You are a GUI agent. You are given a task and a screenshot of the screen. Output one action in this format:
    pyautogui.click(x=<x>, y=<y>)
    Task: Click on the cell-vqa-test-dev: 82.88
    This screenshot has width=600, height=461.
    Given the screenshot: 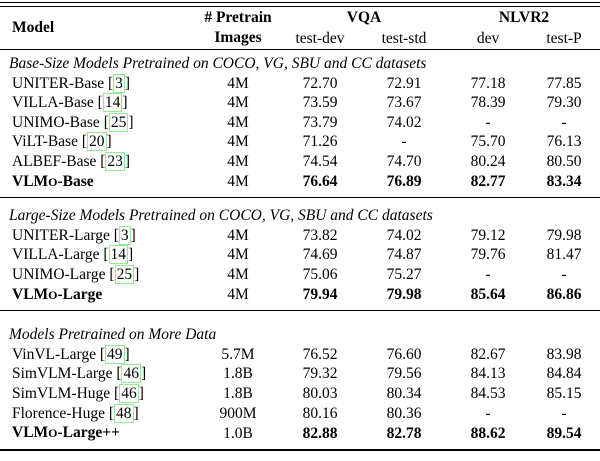 What is the action you would take?
    pyautogui.click(x=320, y=433)
    